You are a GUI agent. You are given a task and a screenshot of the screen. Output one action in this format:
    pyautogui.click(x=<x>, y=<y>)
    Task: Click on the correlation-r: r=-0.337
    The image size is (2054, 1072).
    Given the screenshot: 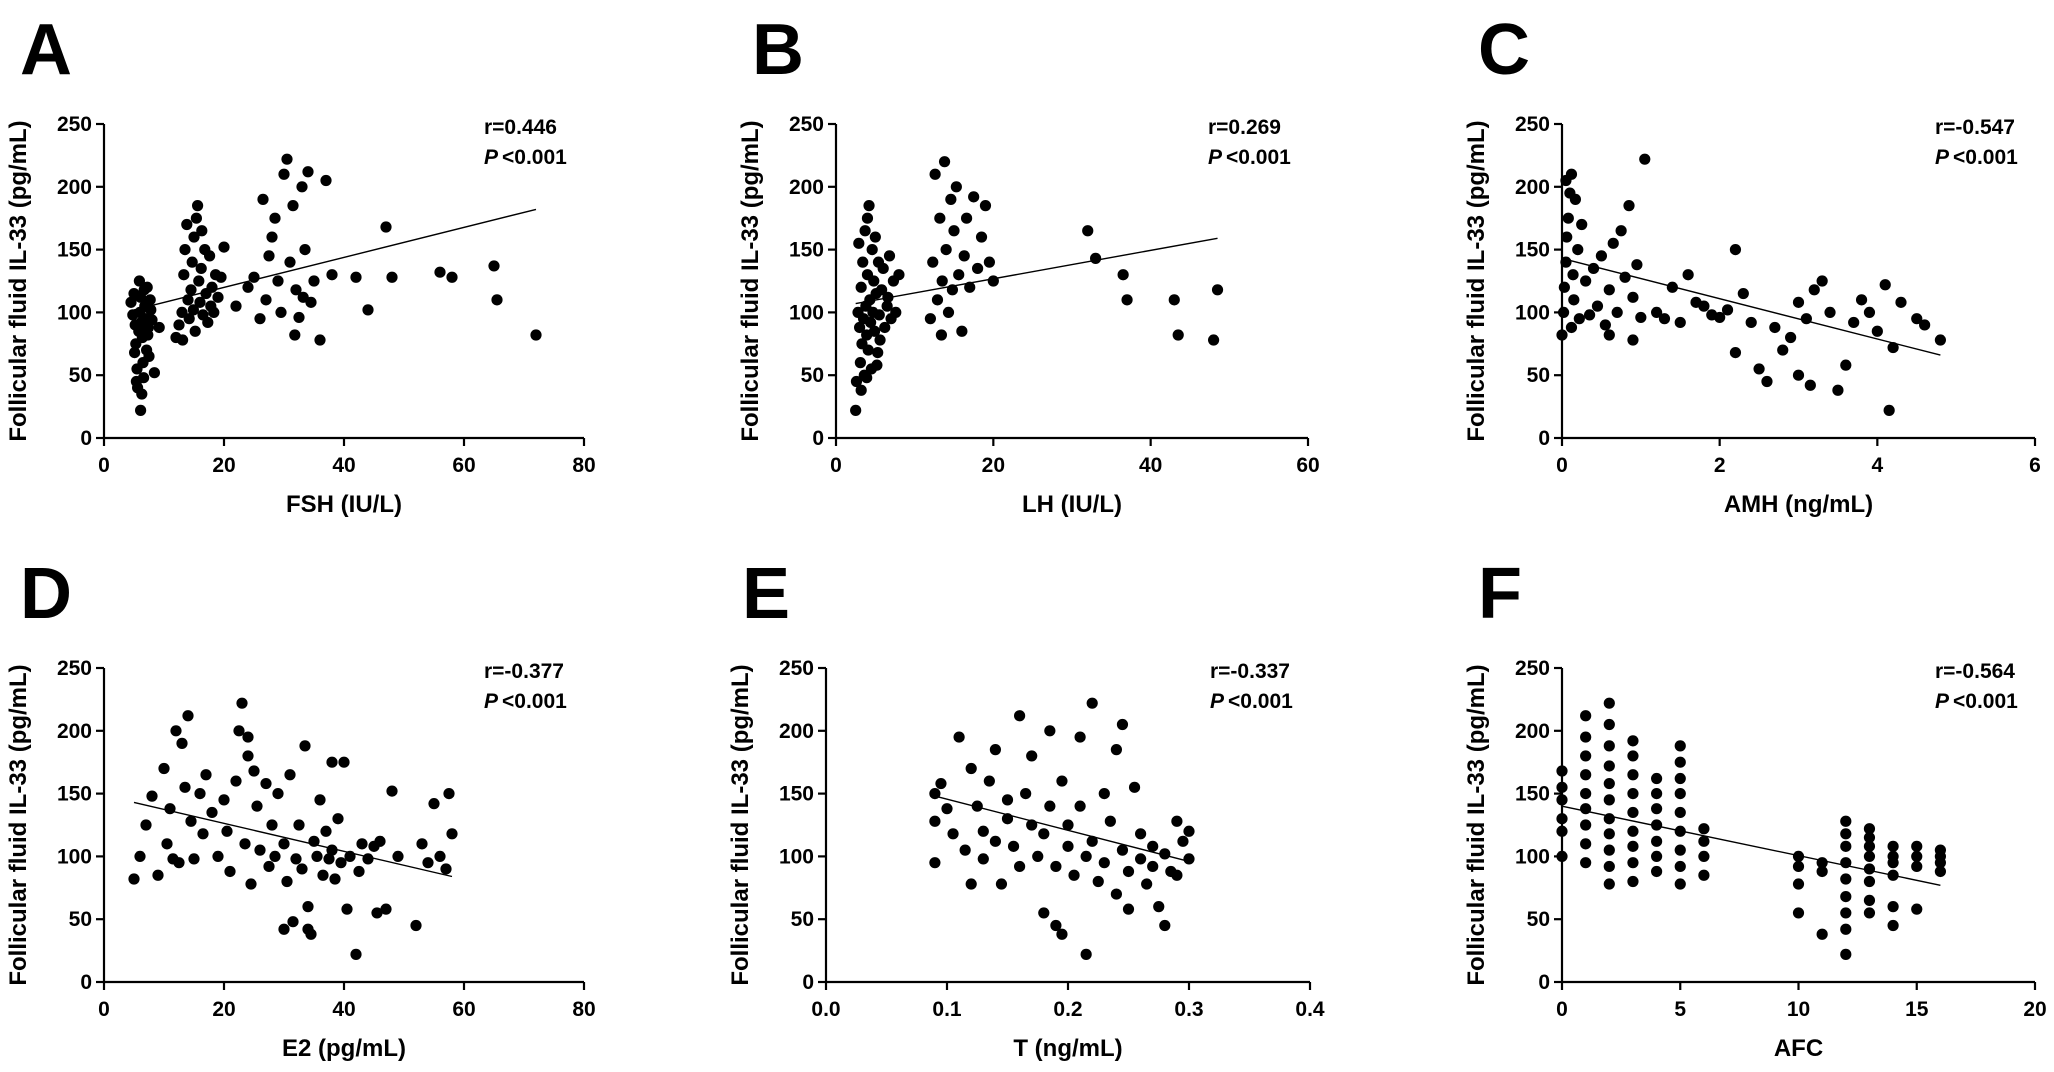 What is the action you would take?
    pyautogui.click(x=1250, y=671)
    